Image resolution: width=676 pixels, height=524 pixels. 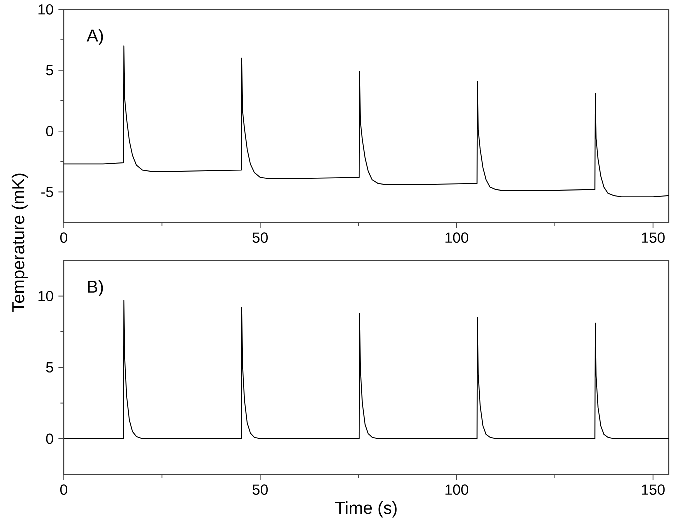 I want to click on x-axis-title: Time (s), so click(x=366, y=510).